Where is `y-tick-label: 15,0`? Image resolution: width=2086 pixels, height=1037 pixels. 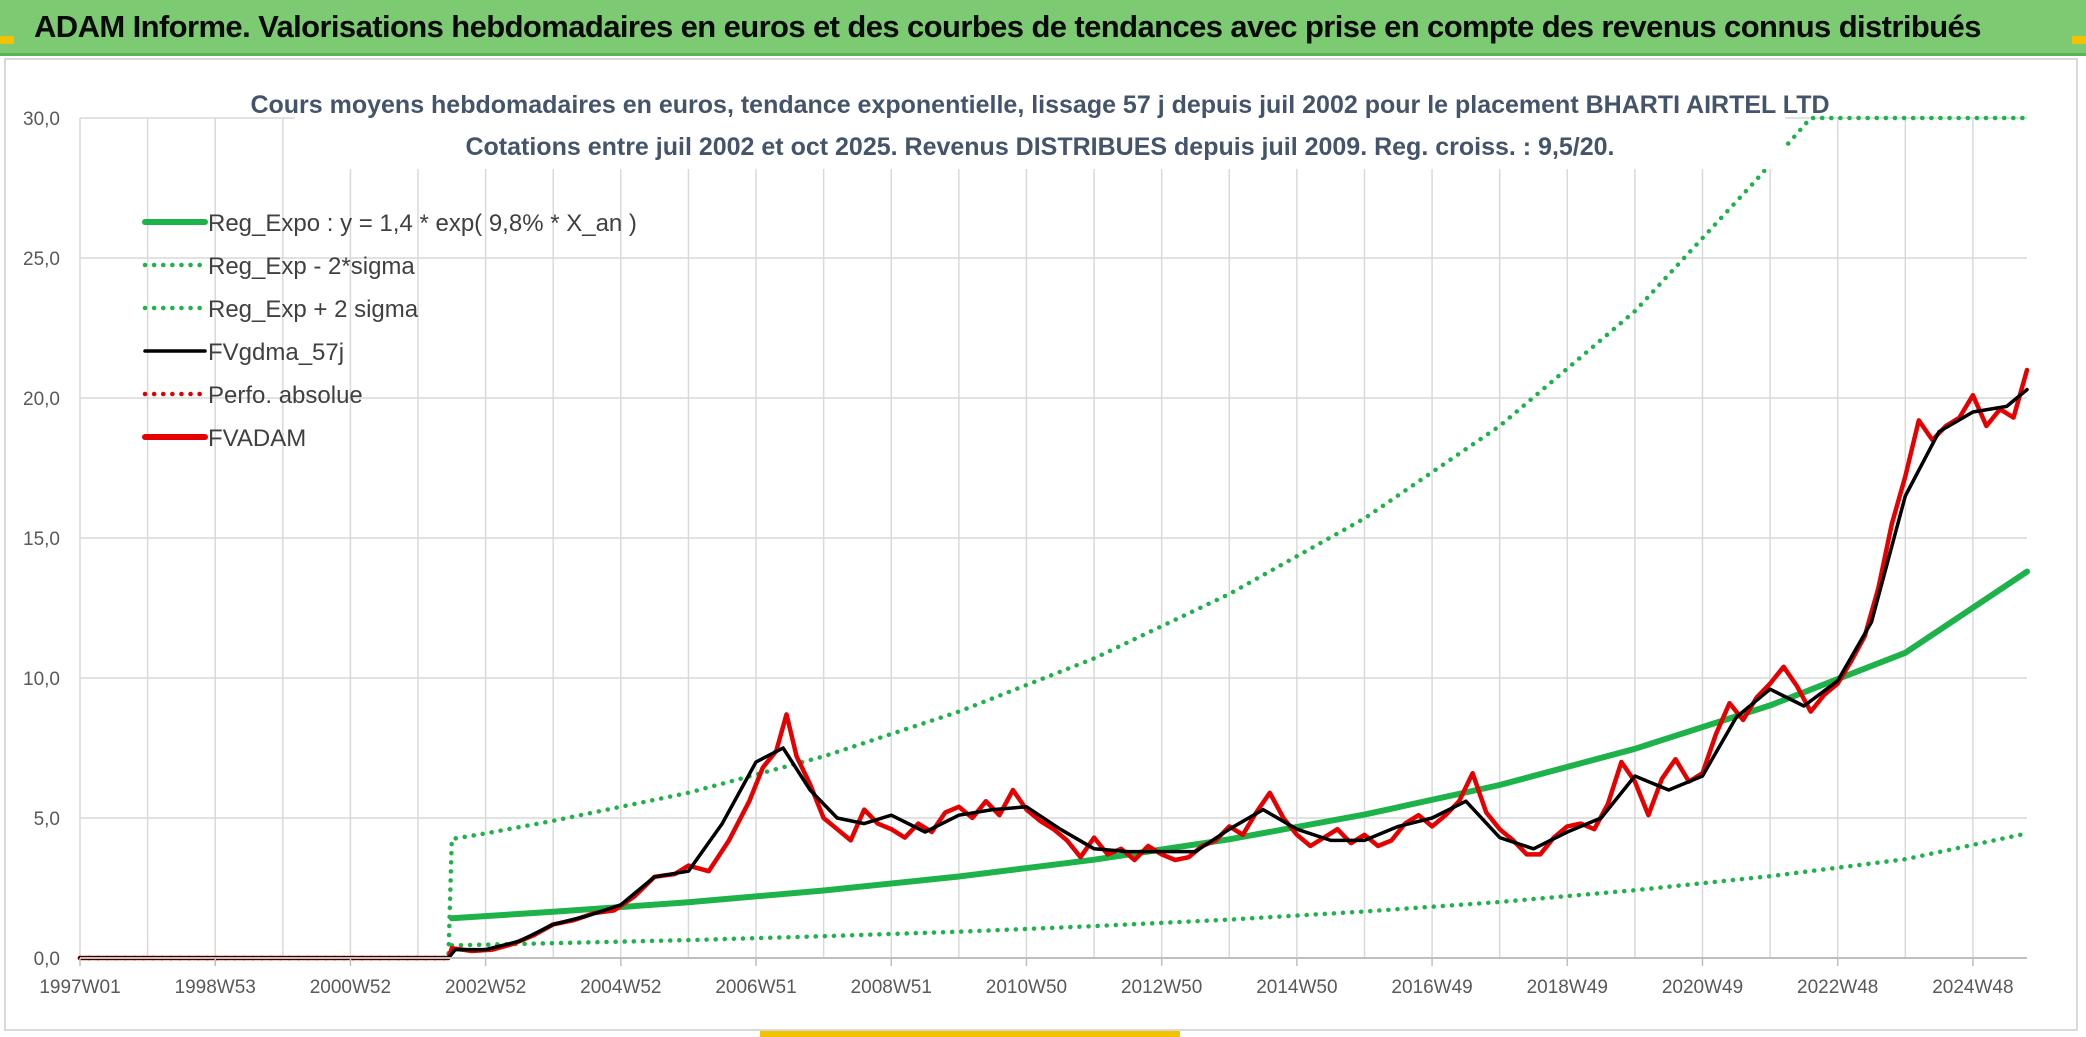 y-tick-label: 15,0 is located at coordinates (41, 539).